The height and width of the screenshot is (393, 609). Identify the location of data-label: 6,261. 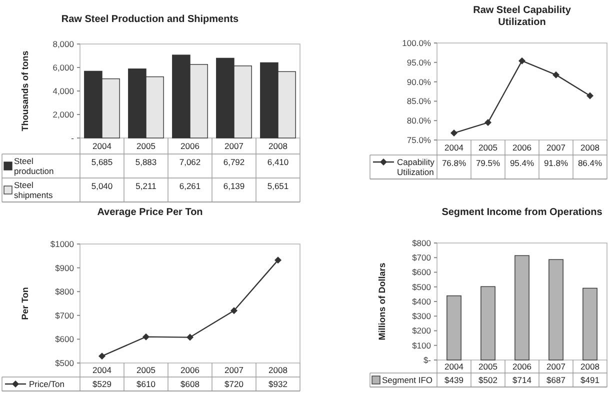
(190, 185).